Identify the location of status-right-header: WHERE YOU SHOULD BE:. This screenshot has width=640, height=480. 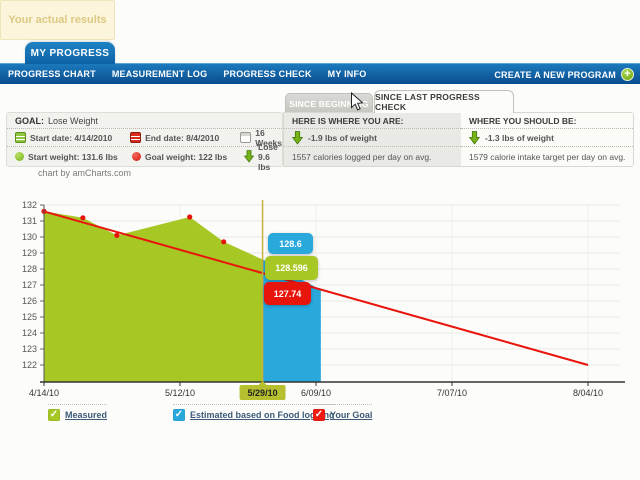
(547, 121).